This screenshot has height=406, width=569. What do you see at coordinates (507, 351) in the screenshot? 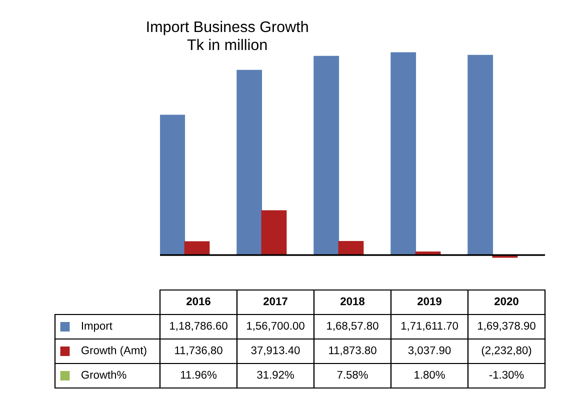
I see `data-label: (2,232,80)` at bounding box center [507, 351].